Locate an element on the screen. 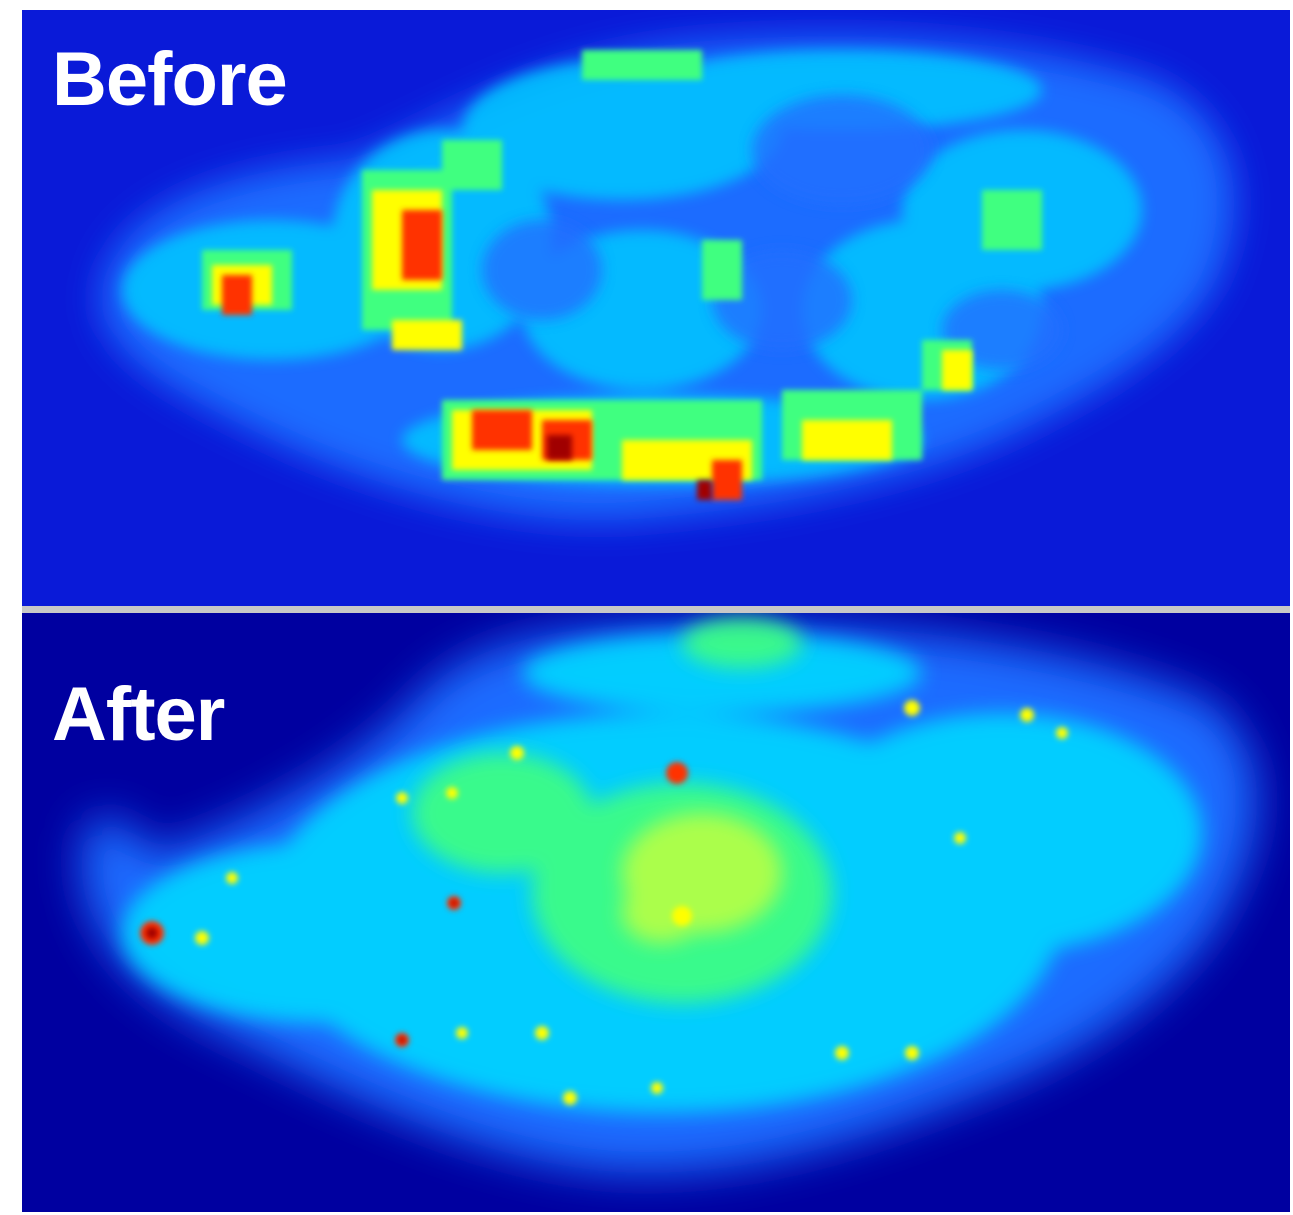 The height and width of the screenshot is (1215, 1293). after-hotspots-max is located at coordinates (301, 971).